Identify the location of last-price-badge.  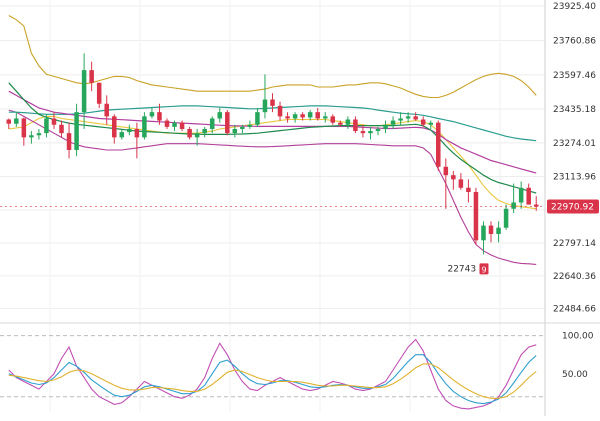
(573, 206).